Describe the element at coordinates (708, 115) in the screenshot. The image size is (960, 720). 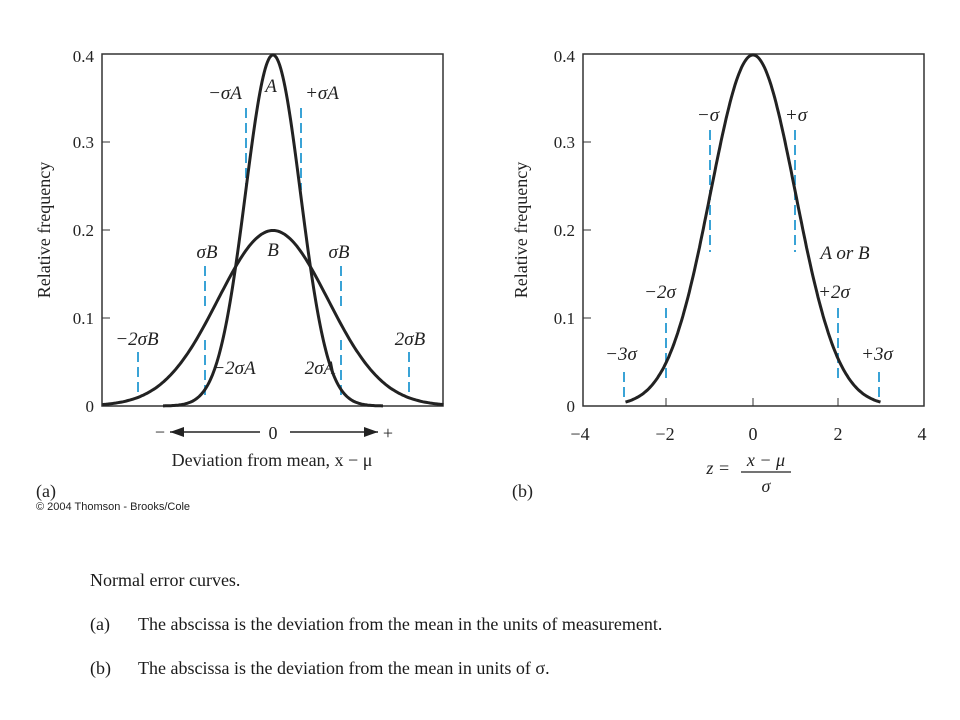
I see `b-label-minus-sigma: −σ` at that location.